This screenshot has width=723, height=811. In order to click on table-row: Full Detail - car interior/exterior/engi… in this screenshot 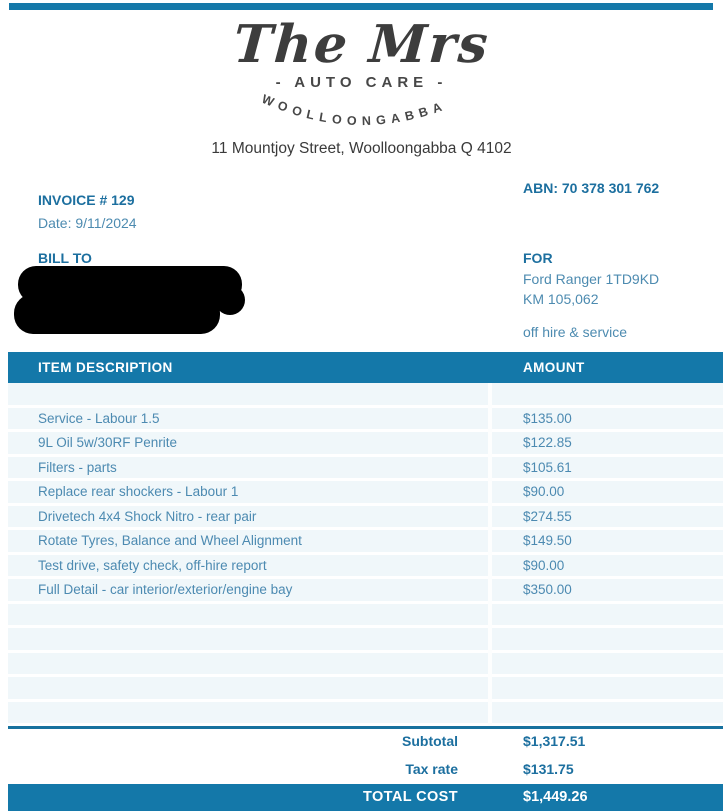, I will do `click(365, 591)`.